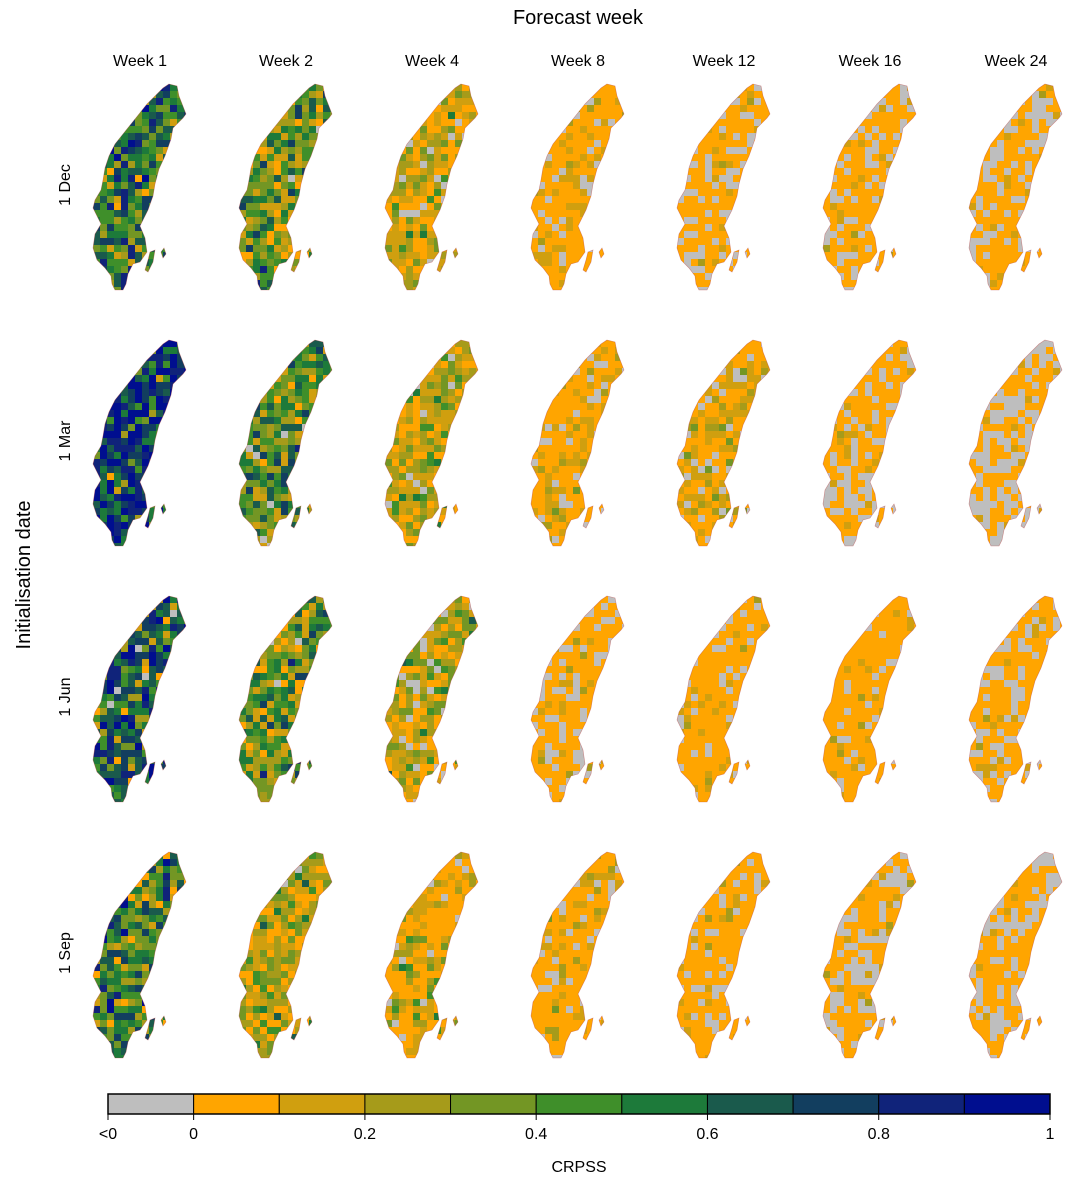  I want to click on colorbar-tick-label: <0, so click(108, 1134).